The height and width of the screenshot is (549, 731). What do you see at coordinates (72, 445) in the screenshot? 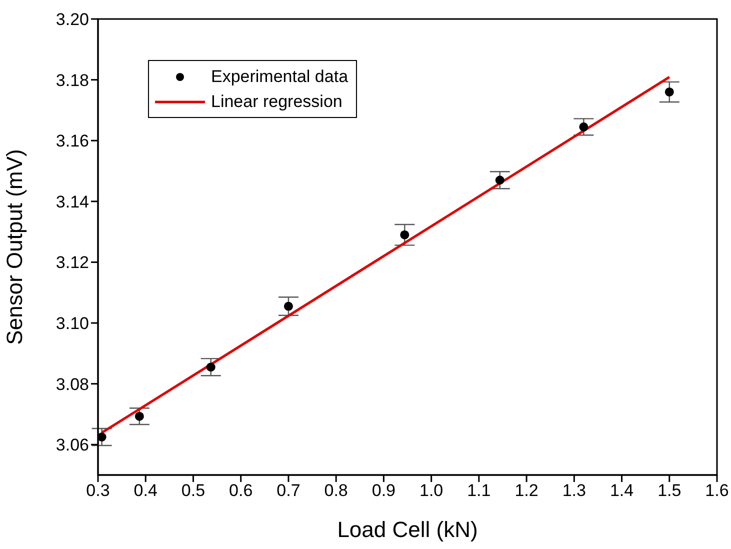
I see `y-tick-label: 3.06` at bounding box center [72, 445].